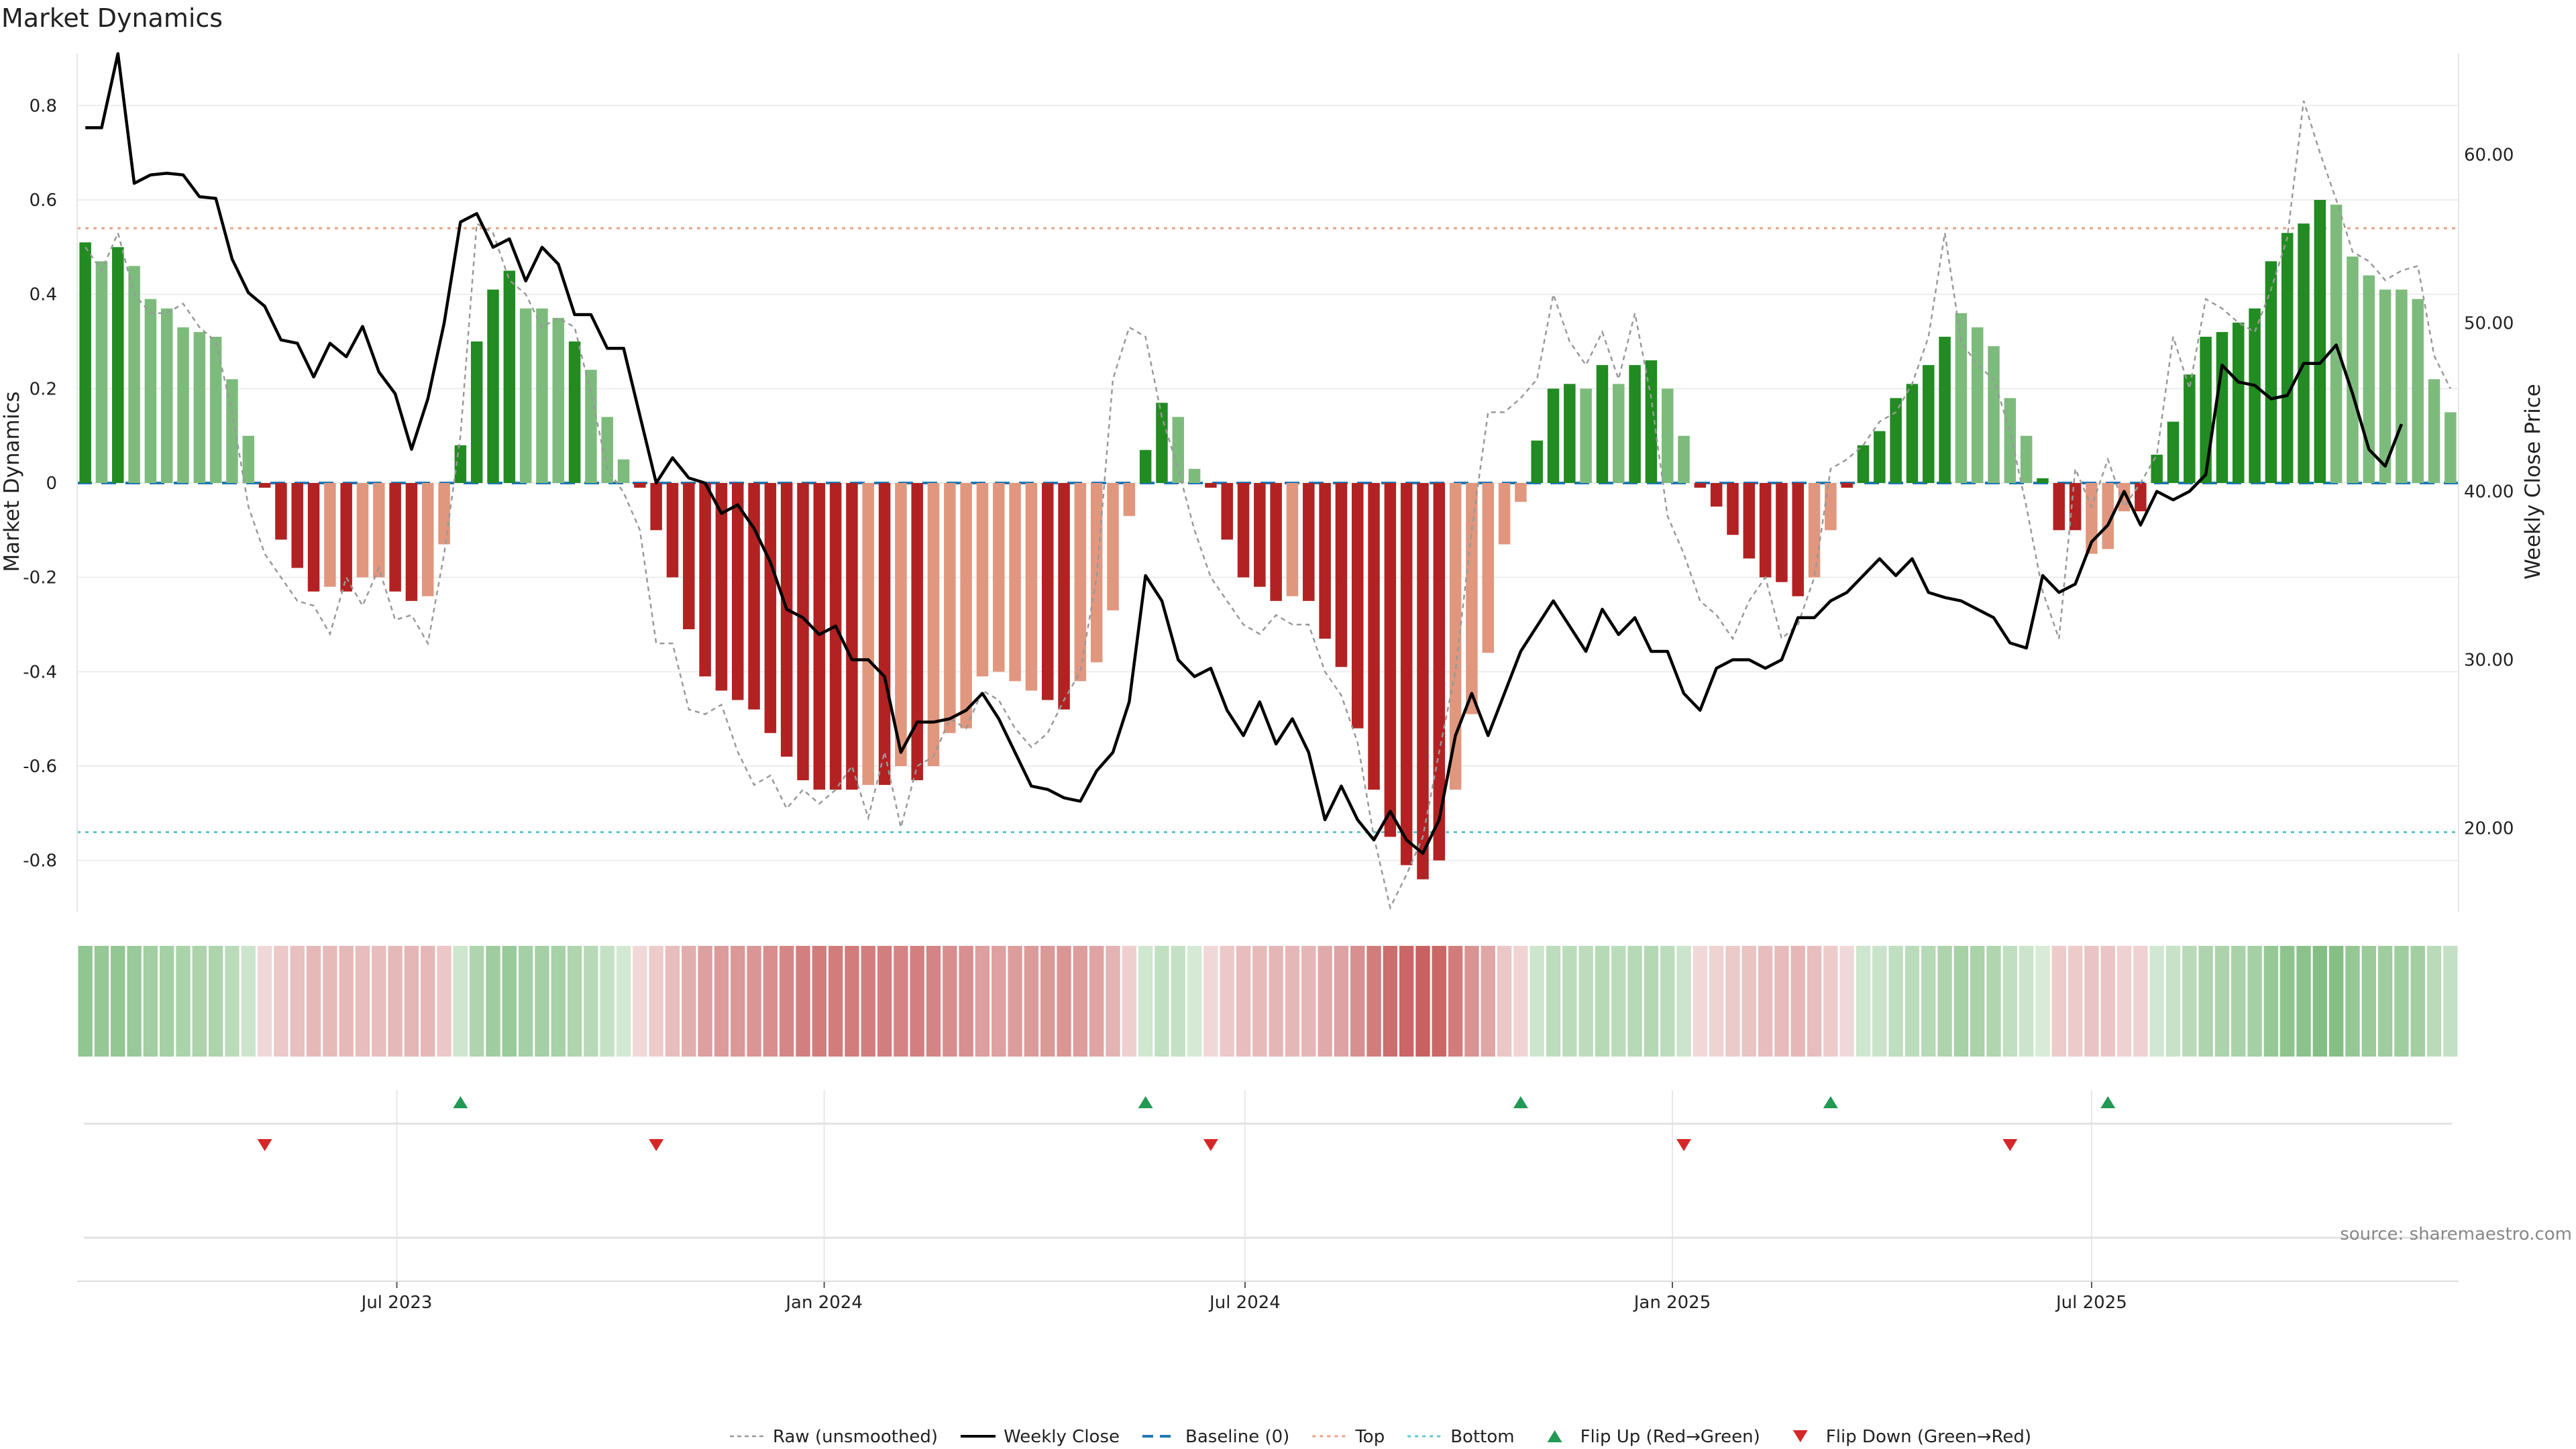 This screenshot has width=2576, height=1449. I want to click on legend-label: Flip Down (Green→Red), so click(1928, 1437).